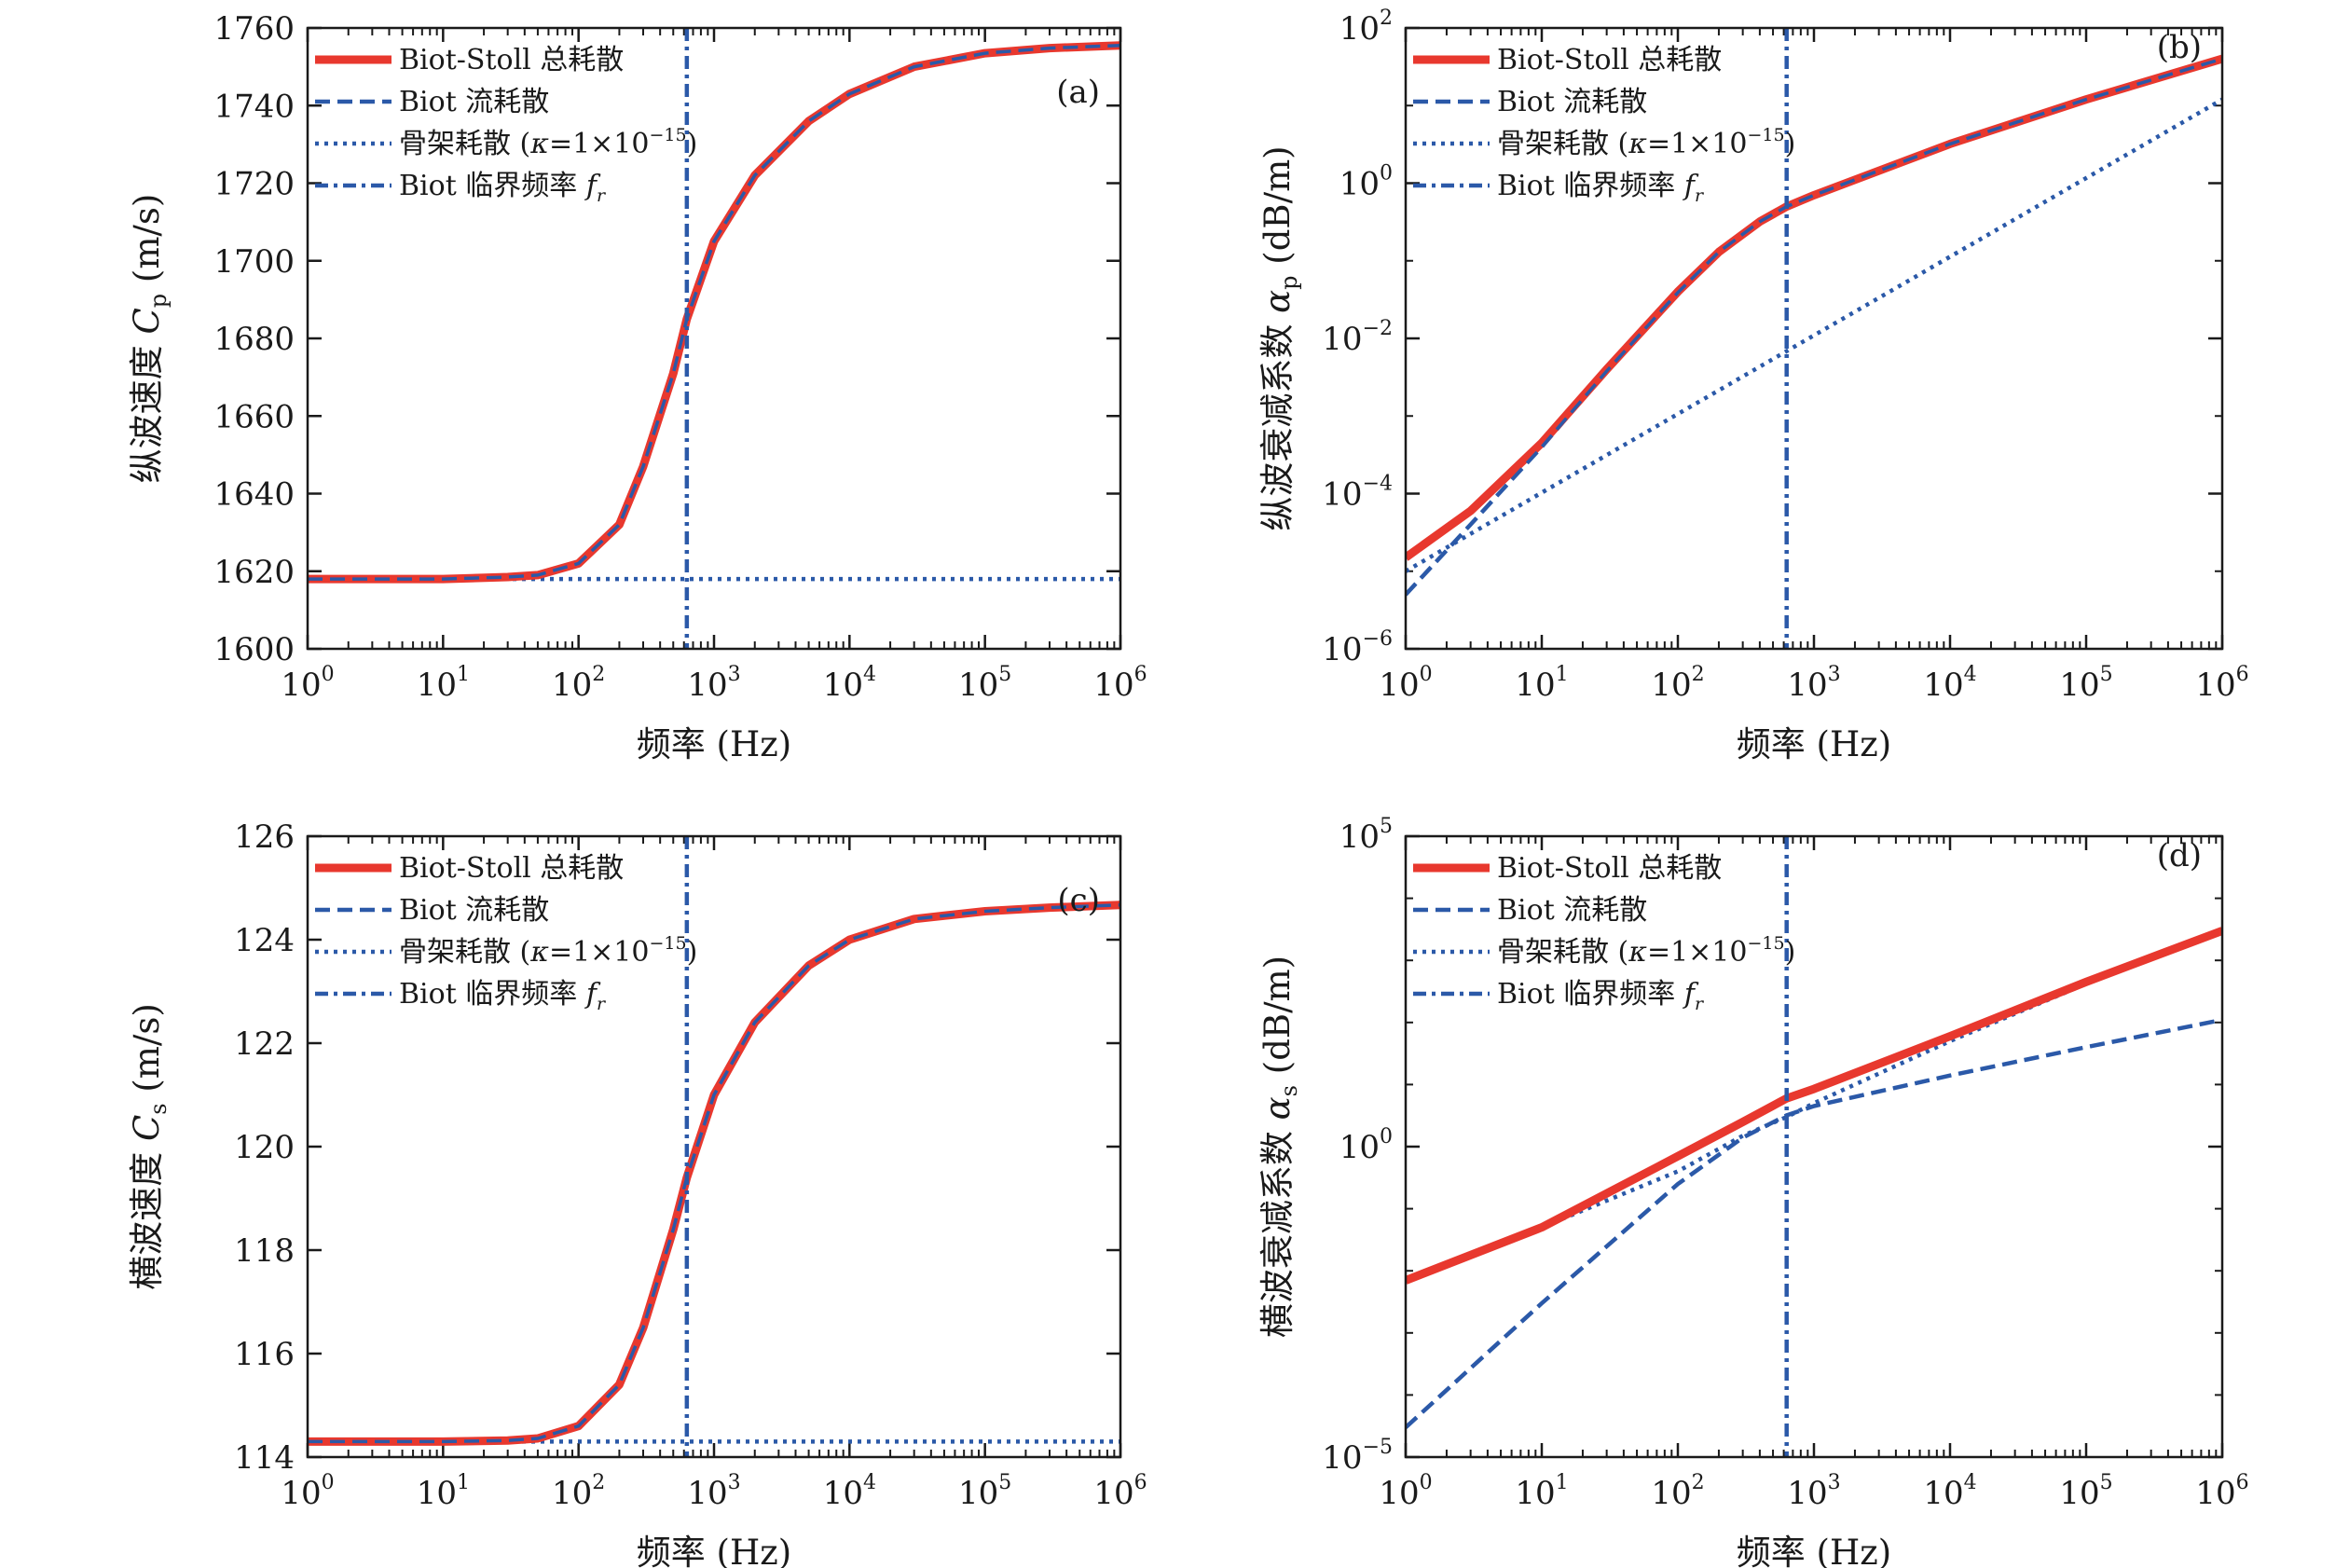  Describe the element at coordinates (264, 1458) in the screenshot. I see `y-tick-label: 114` at that location.